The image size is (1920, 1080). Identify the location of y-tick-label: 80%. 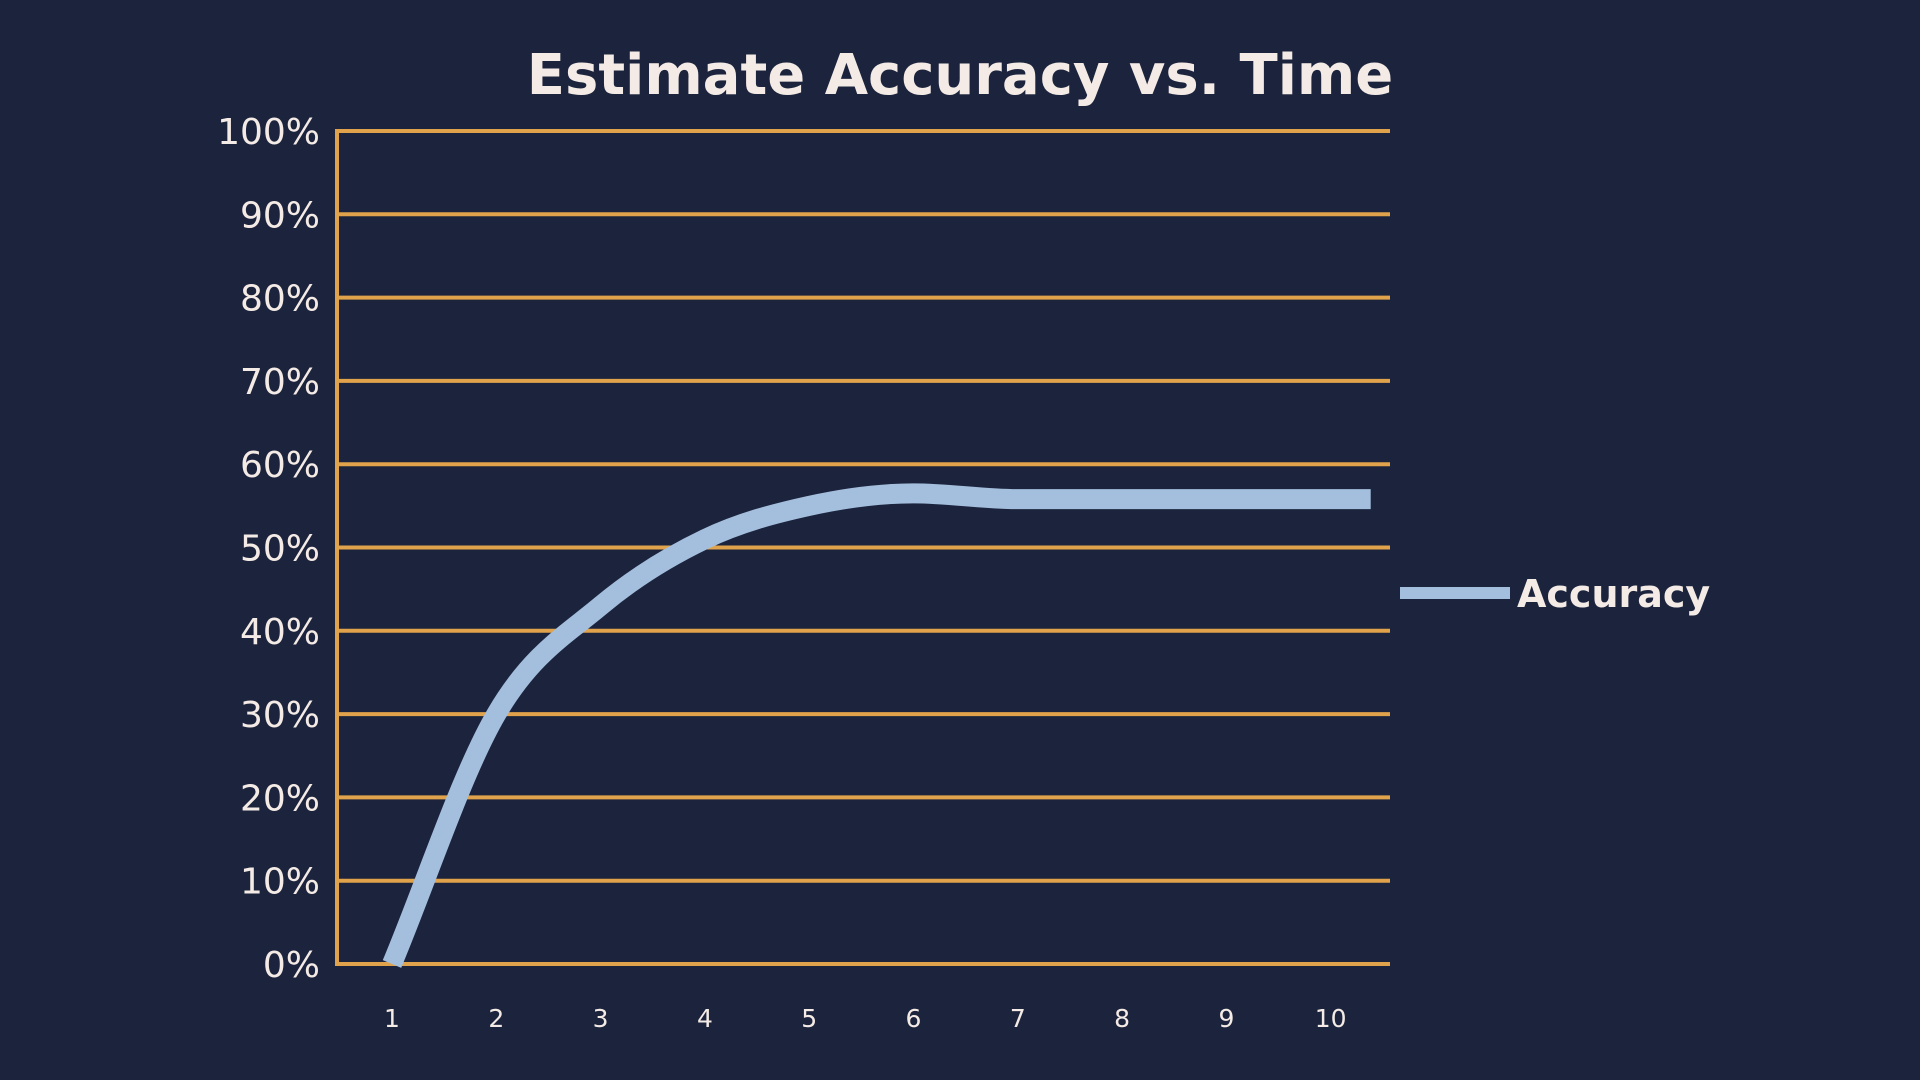
(280, 299).